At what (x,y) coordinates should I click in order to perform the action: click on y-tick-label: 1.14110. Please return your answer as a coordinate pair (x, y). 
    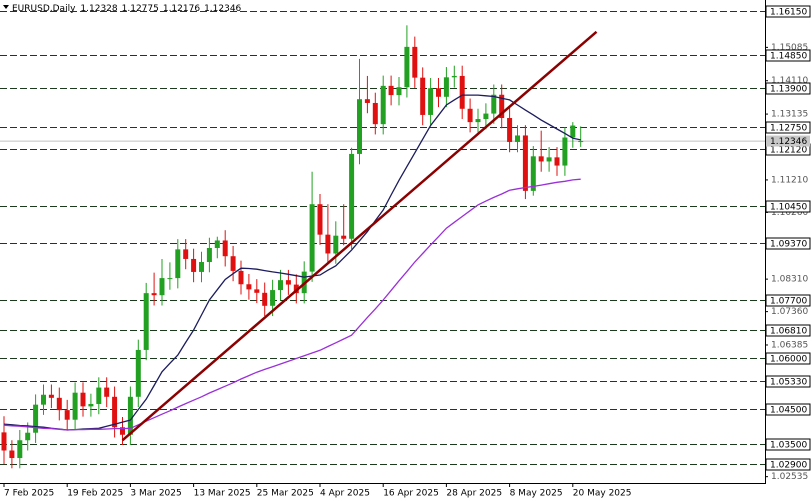
    Looking at the image, I should click on (789, 81).